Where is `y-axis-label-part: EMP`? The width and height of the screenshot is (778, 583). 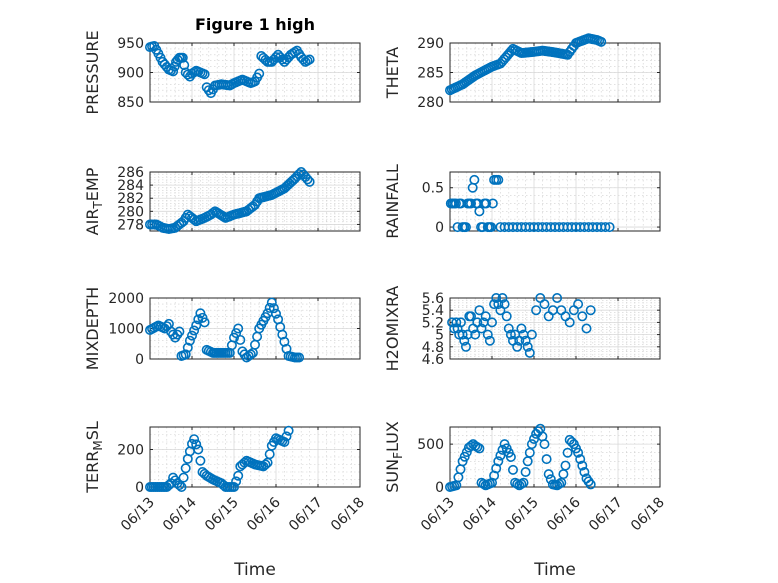
y-axis-label-part: EMP is located at coordinates (92, 184).